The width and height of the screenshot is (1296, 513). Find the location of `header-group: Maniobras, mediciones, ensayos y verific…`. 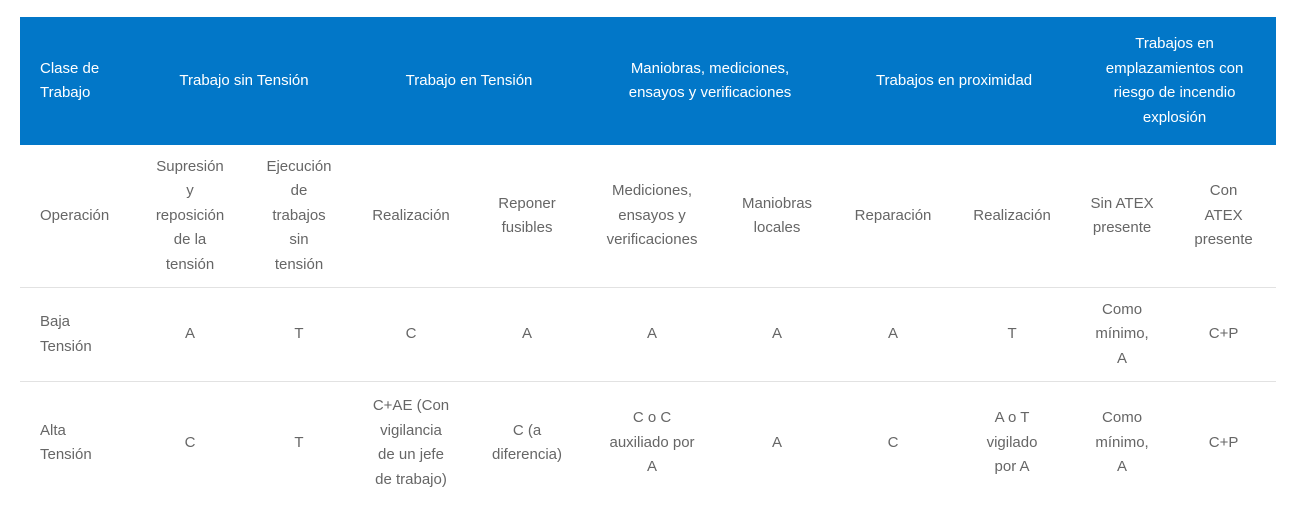

header-group: Maniobras, mediciones, ensayos y verific… is located at coordinates (710, 81).